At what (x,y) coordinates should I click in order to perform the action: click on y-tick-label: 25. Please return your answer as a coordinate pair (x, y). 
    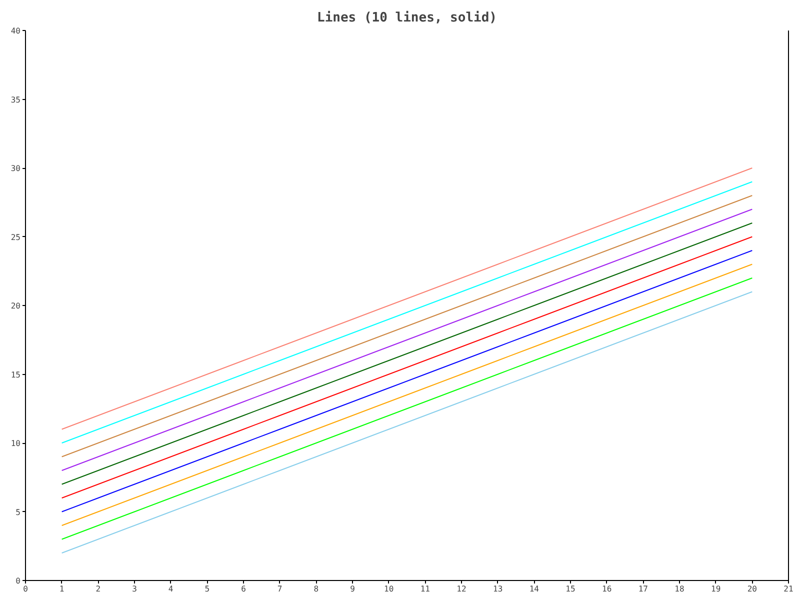
    Looking at the image, I should click on (15, 237).